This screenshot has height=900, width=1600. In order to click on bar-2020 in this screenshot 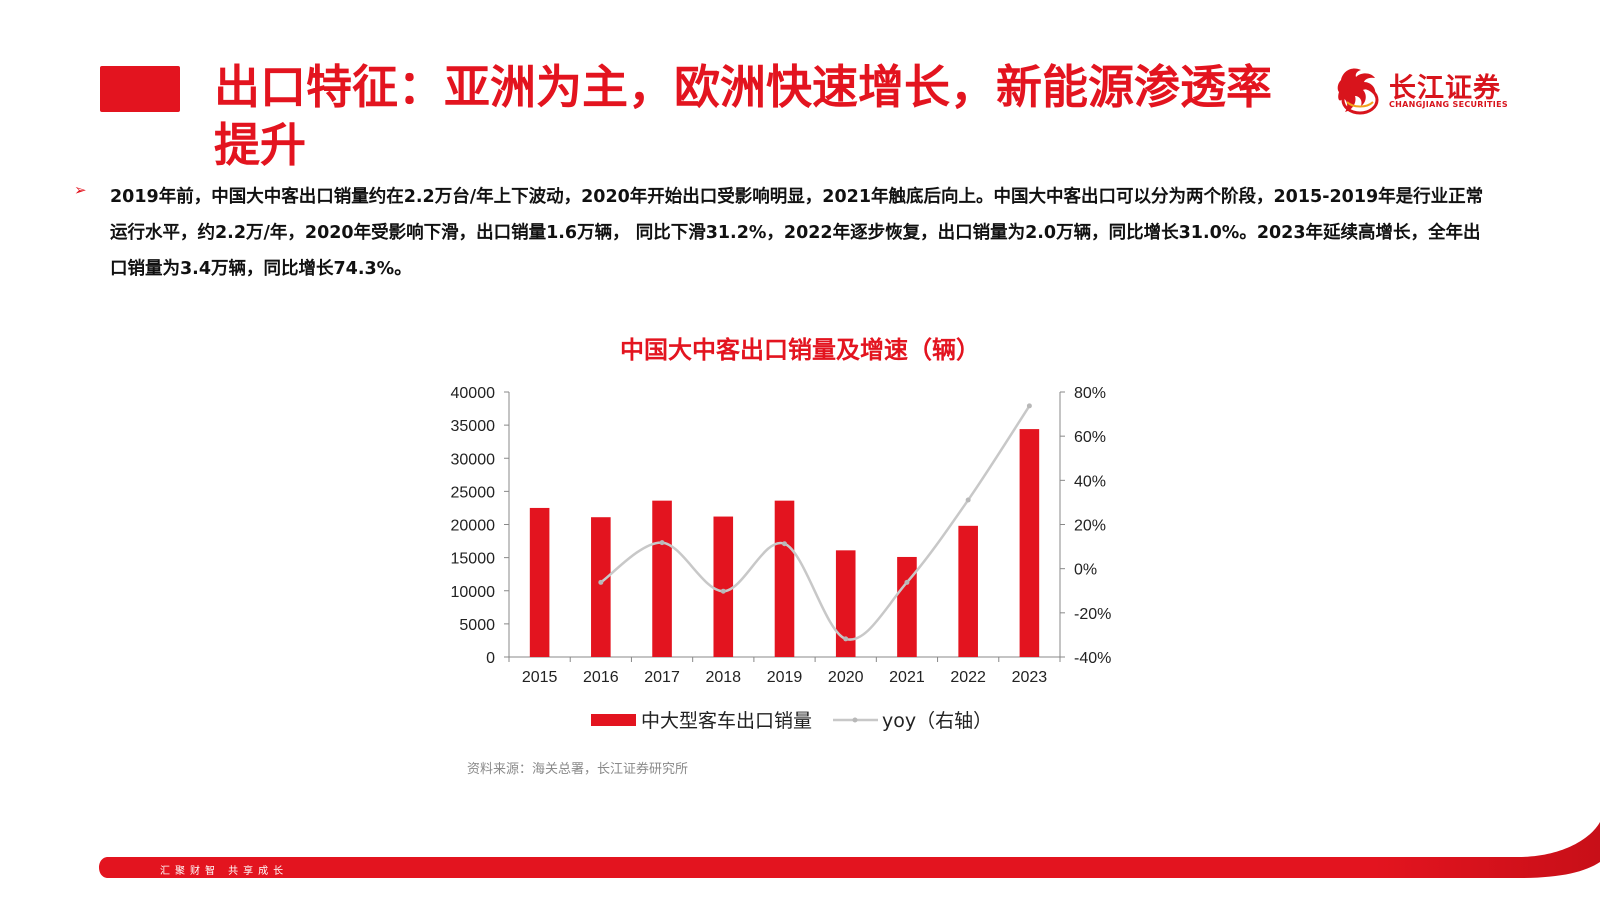, I will do `click(845, 603)`.